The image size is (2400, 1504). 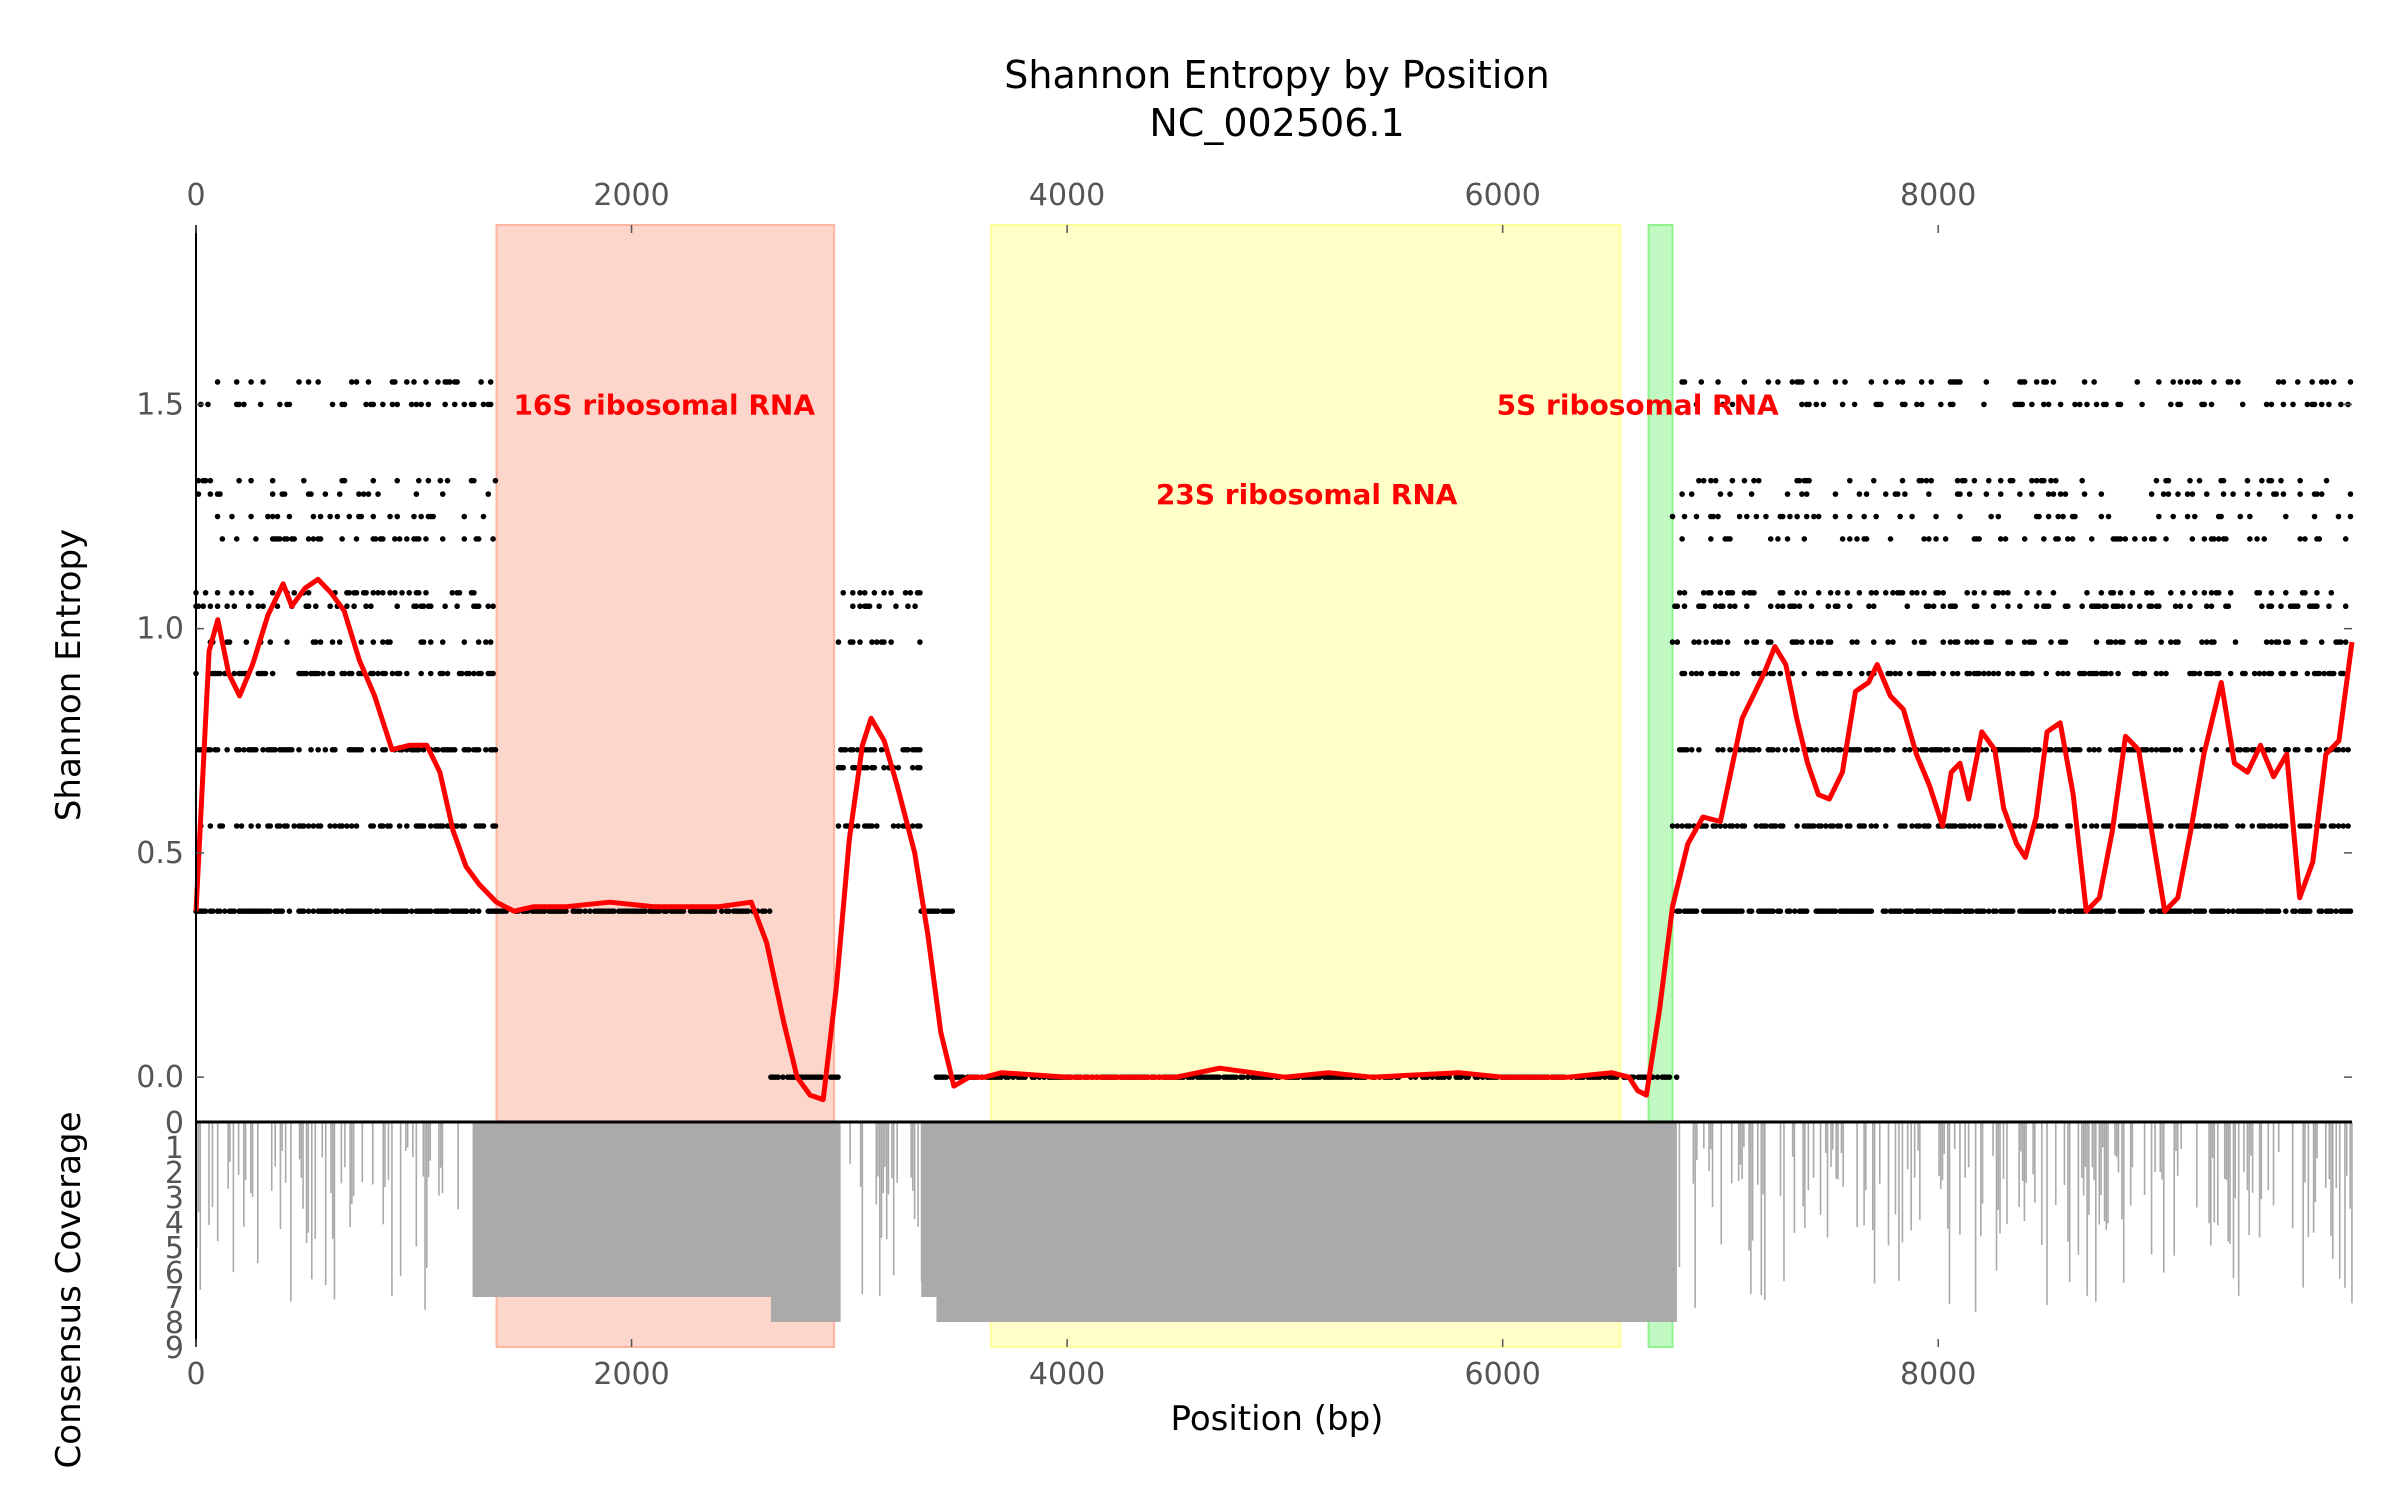 What do you see at coordinates (631, 1374) in the screenshot?
I see `x-tick-bottom-label: 2000` at bounding box center [631, 1374].